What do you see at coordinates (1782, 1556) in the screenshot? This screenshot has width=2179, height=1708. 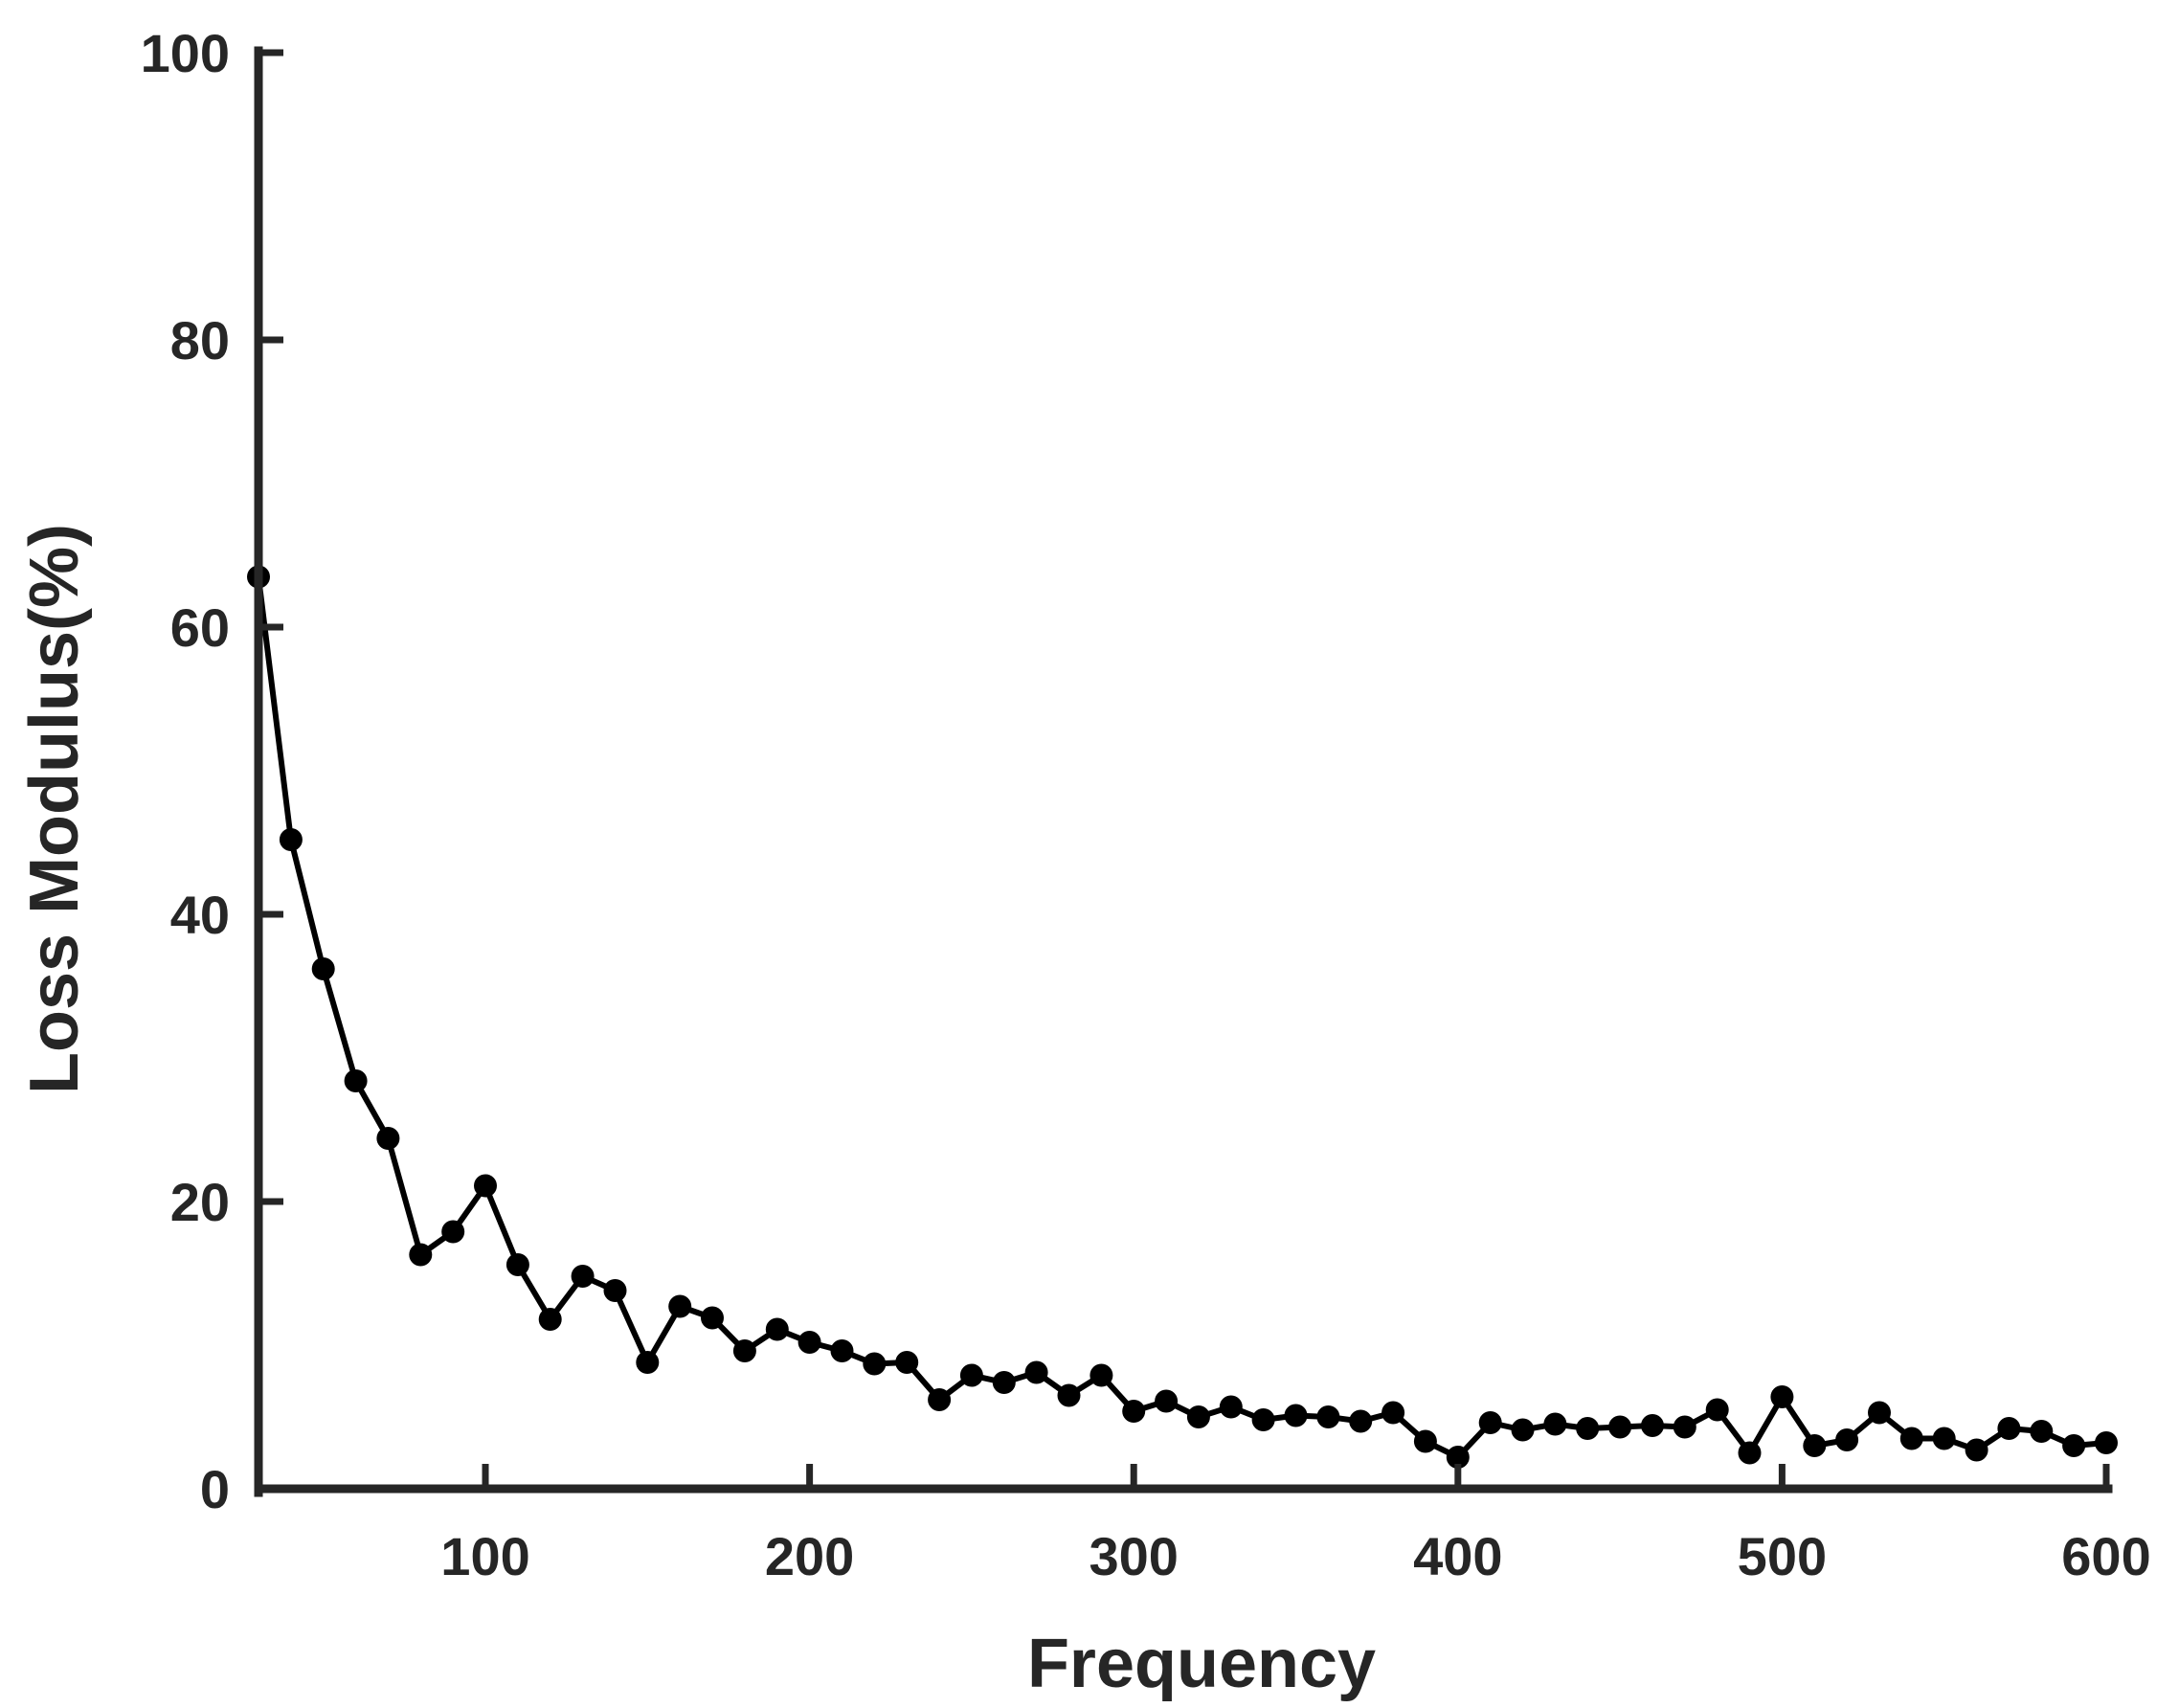 I see `x-tick-label: 500` at bounding box center [1782, 1556].